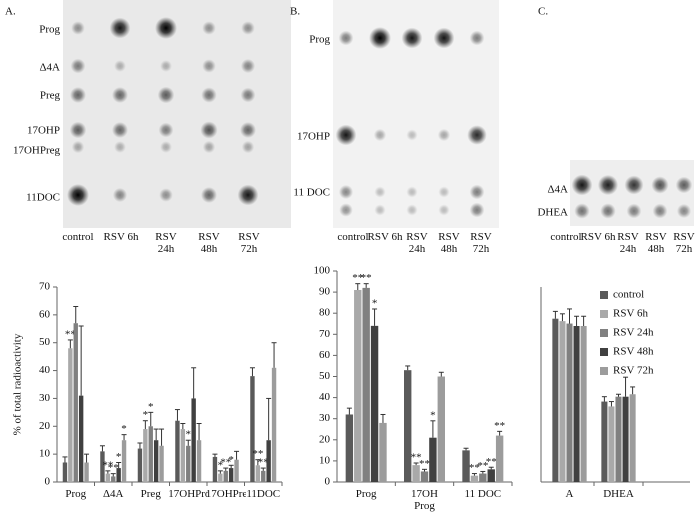  I want to click on y-tick-label: 60, so click(45, 314).